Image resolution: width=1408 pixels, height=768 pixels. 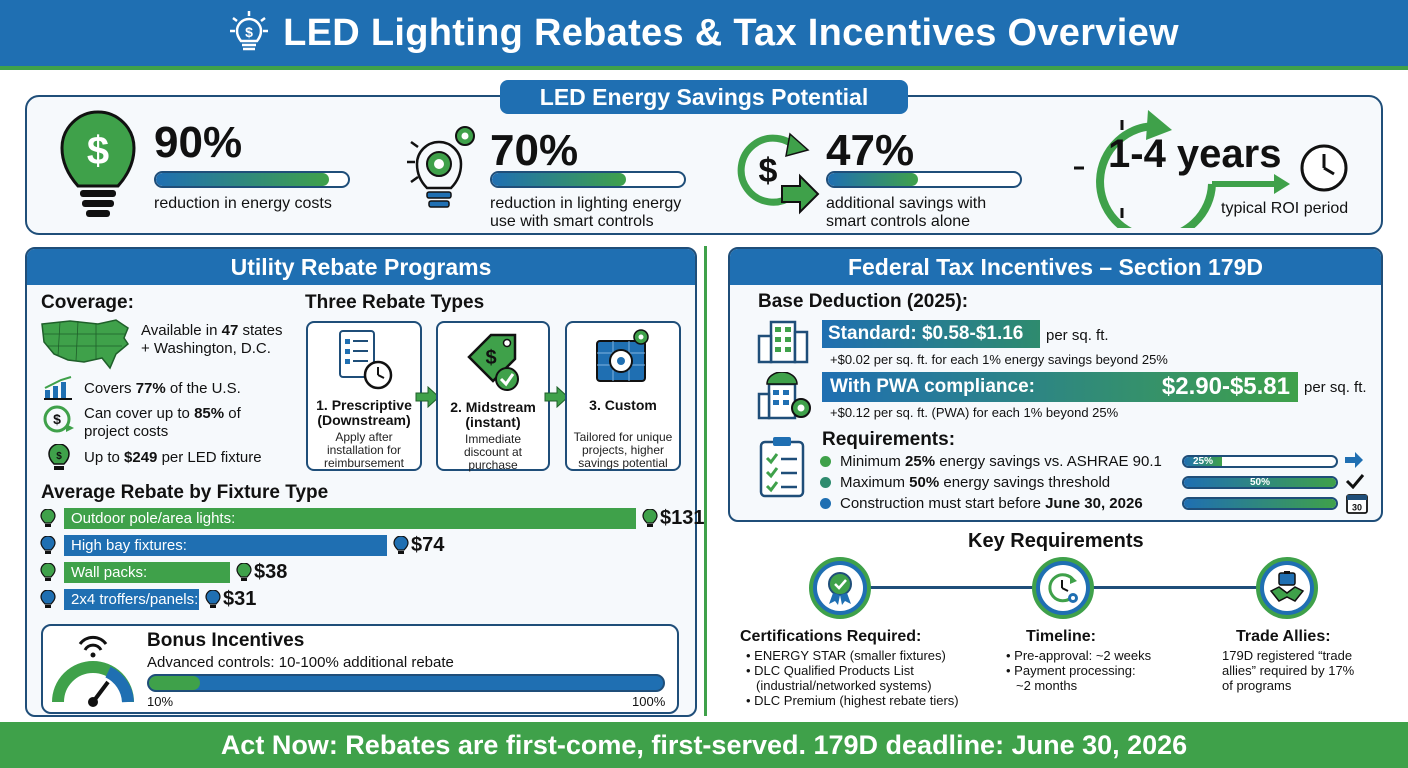 I want to click on fixture-bar: High bay fixtures:, so click(x=225, y=545).